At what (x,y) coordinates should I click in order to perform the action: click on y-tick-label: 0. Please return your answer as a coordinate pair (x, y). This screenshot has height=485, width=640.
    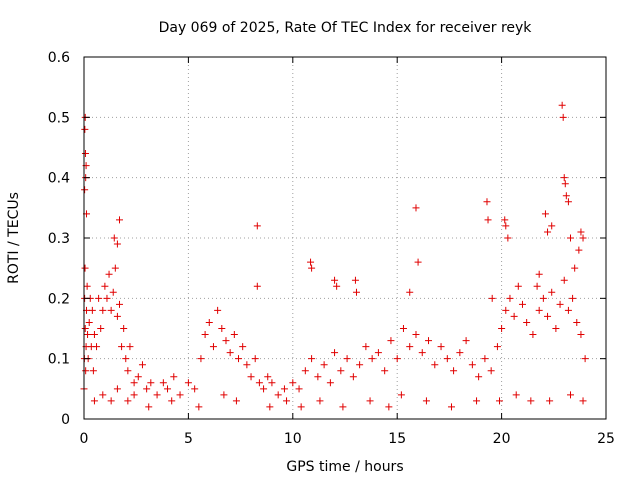
    Looking at the image, I should click on (65, 420).